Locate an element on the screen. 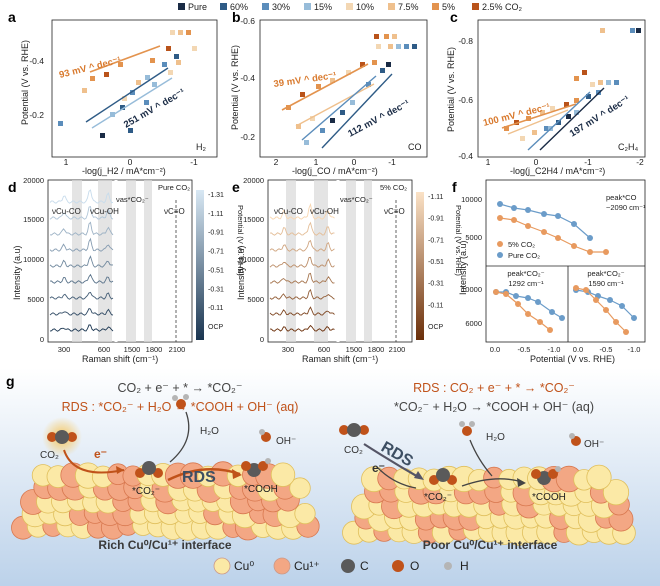 This screenshot has height=586, width=660. panel-e-frame is located at coordinates (340, 261).